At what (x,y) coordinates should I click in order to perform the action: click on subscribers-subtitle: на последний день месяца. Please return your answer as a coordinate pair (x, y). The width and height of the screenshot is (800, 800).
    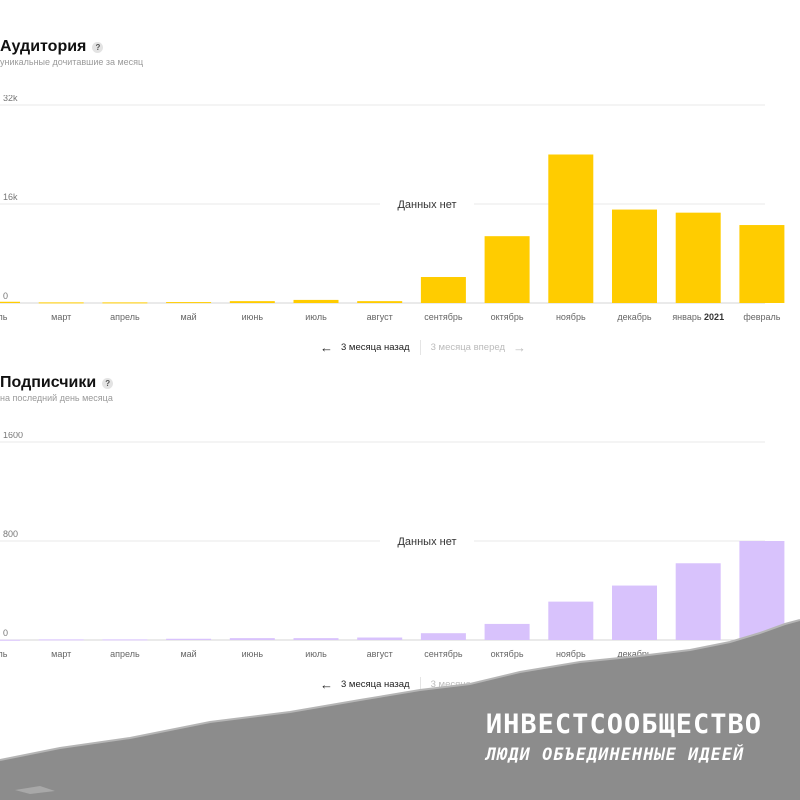
    Looking at the image, I should click on (56, 398).